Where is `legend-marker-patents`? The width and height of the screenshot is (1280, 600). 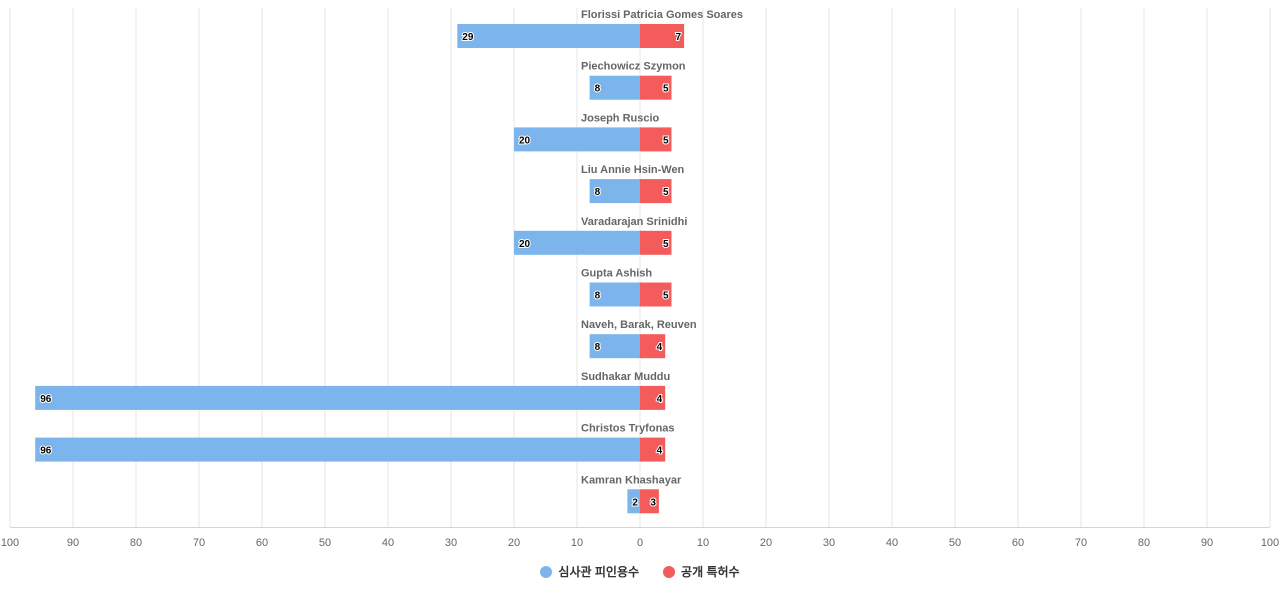
legend-marker-patents is located at coordinates (669, 571).